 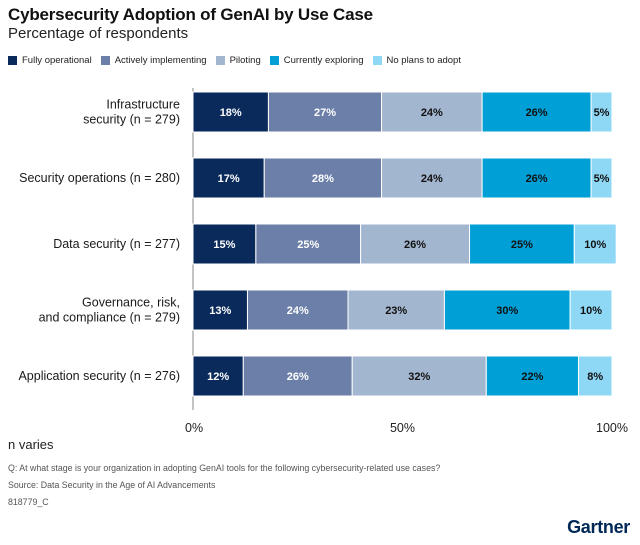 What do you see at coordinates (28, 502) in the screenshot?
I see `figure-id: 818779_C` at bounding box center [28, 502].